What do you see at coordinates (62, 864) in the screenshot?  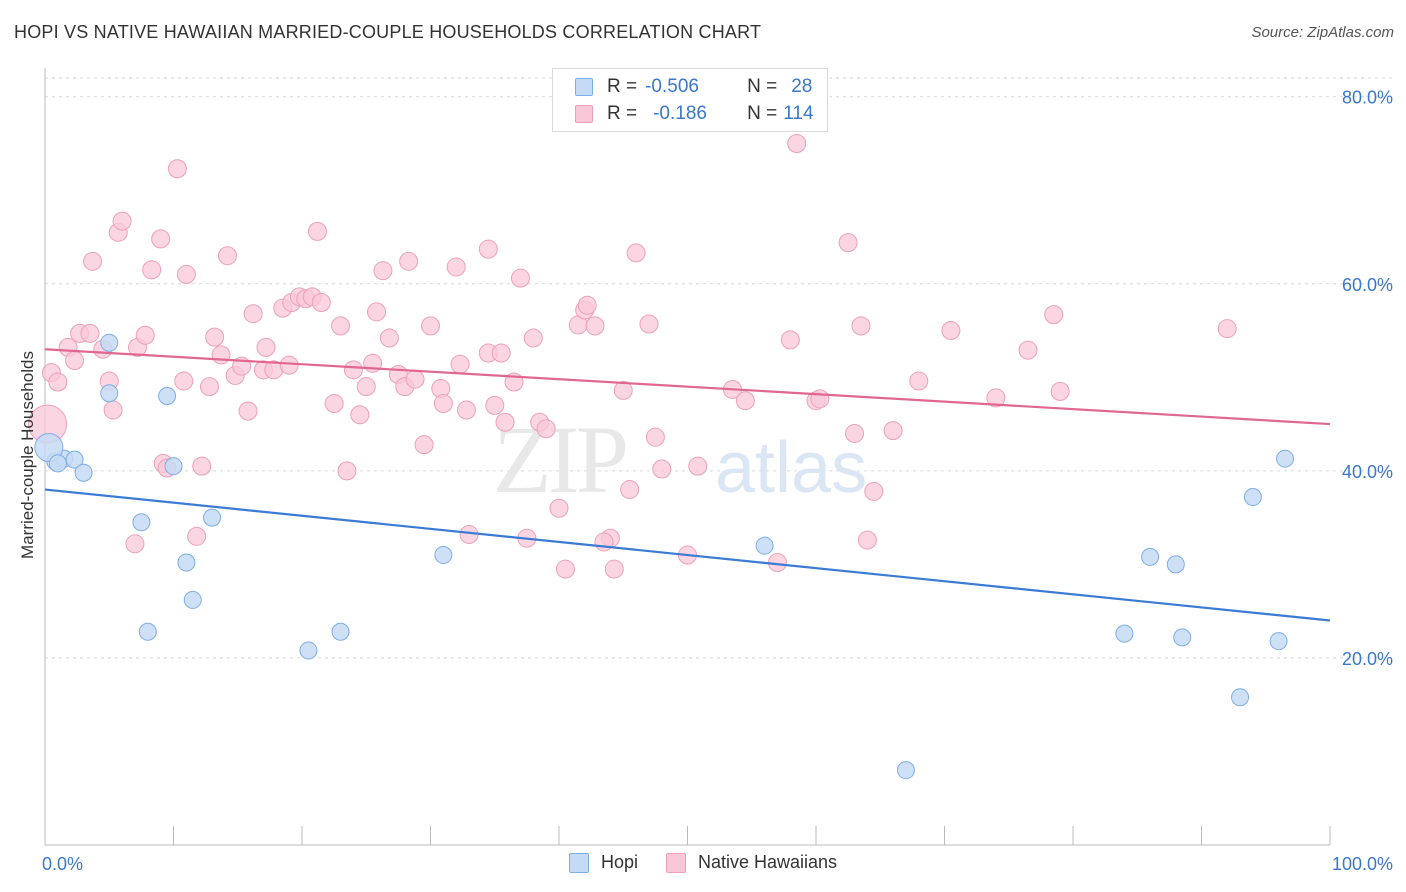 I see `x-tick-label-0: 0.0%` at bounding box center [62, 864].